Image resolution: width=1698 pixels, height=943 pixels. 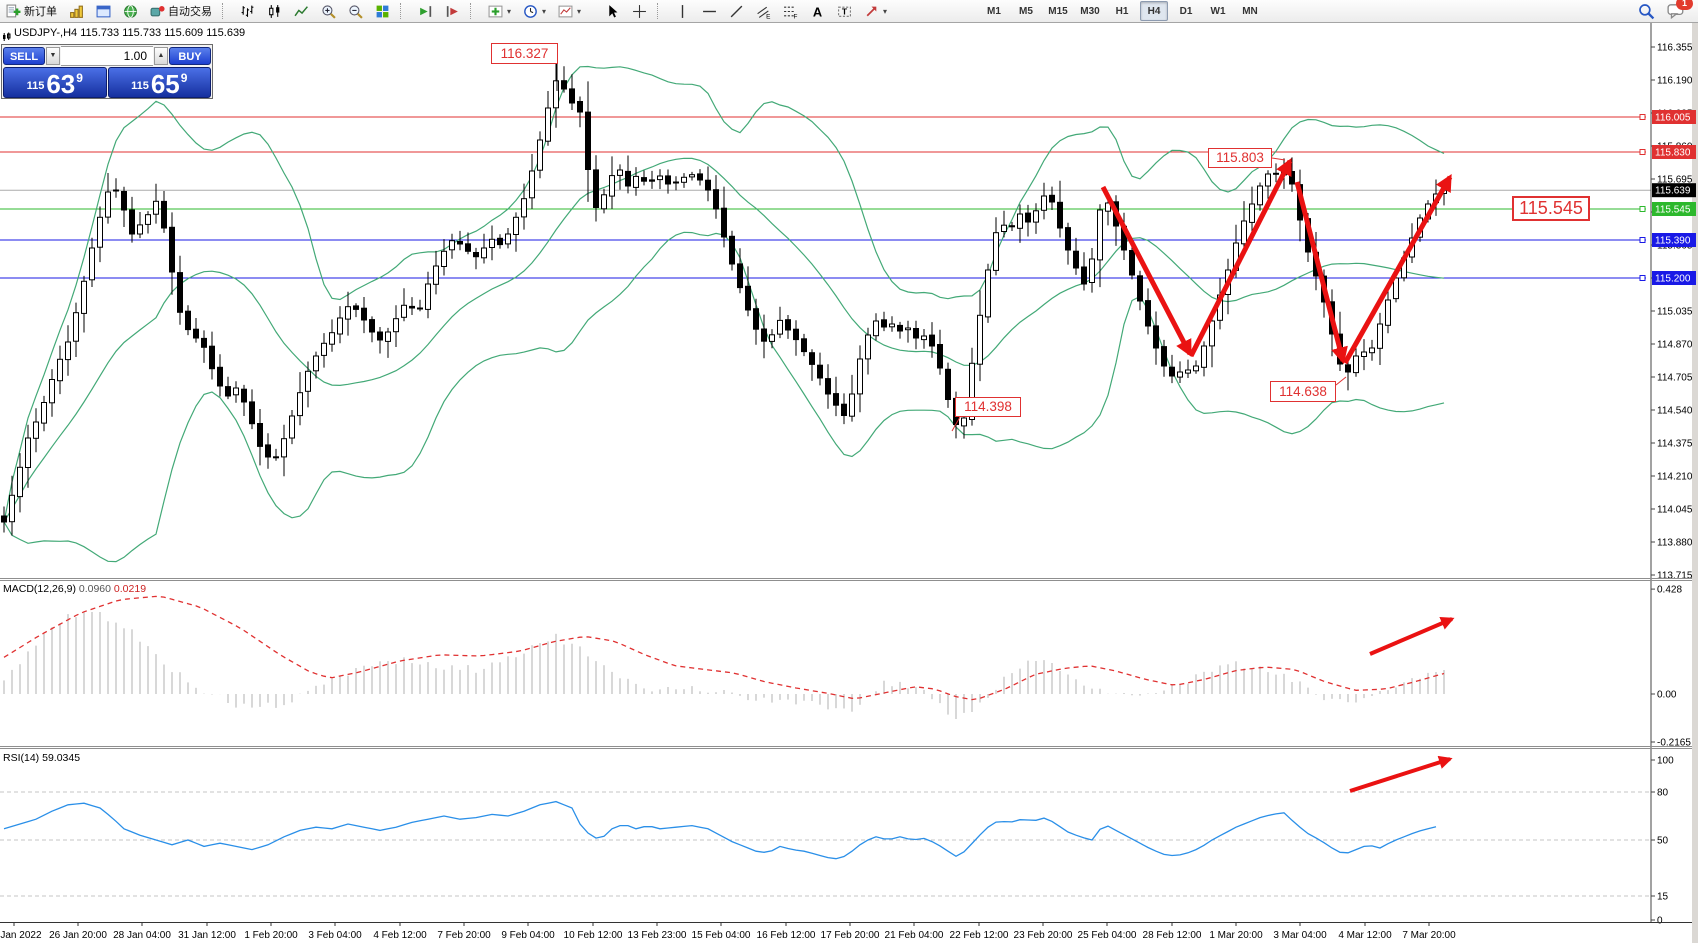 I want to click on timeframe-m5: M5, so click(x=1026, y=11).